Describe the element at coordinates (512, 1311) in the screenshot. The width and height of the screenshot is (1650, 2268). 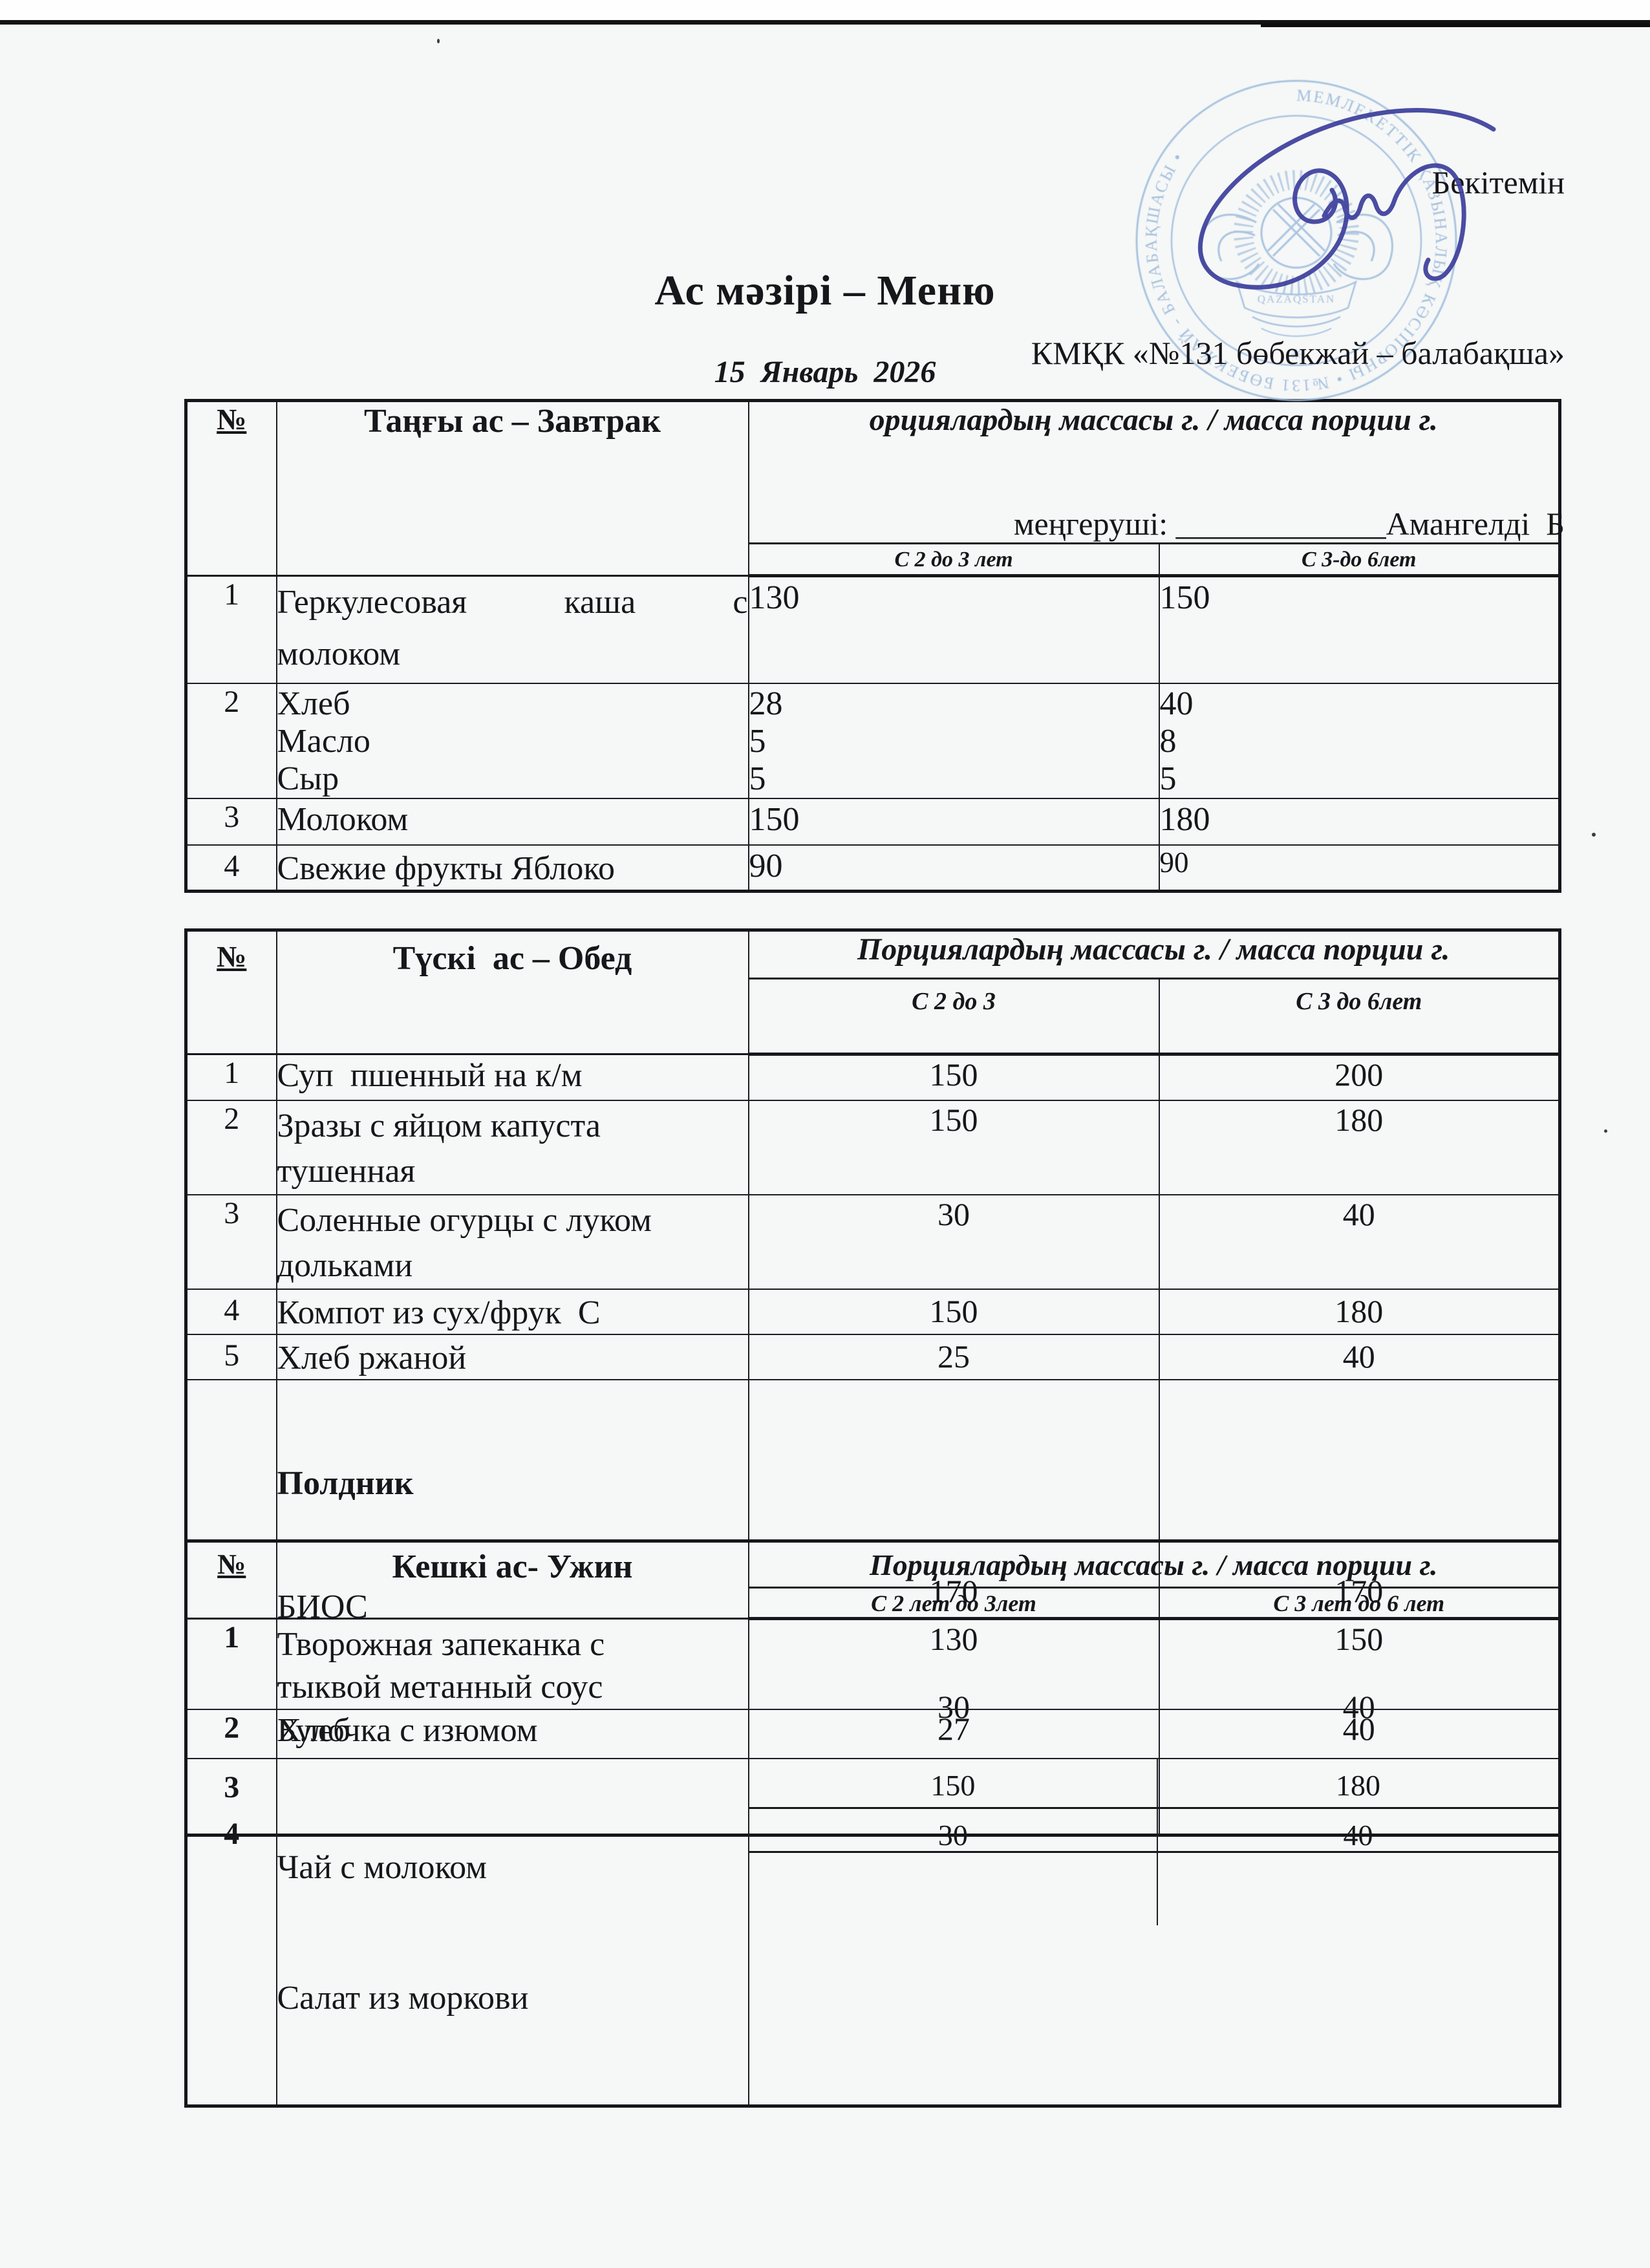
I see `dish-cell: Компот из сух/фрук С` at that location.